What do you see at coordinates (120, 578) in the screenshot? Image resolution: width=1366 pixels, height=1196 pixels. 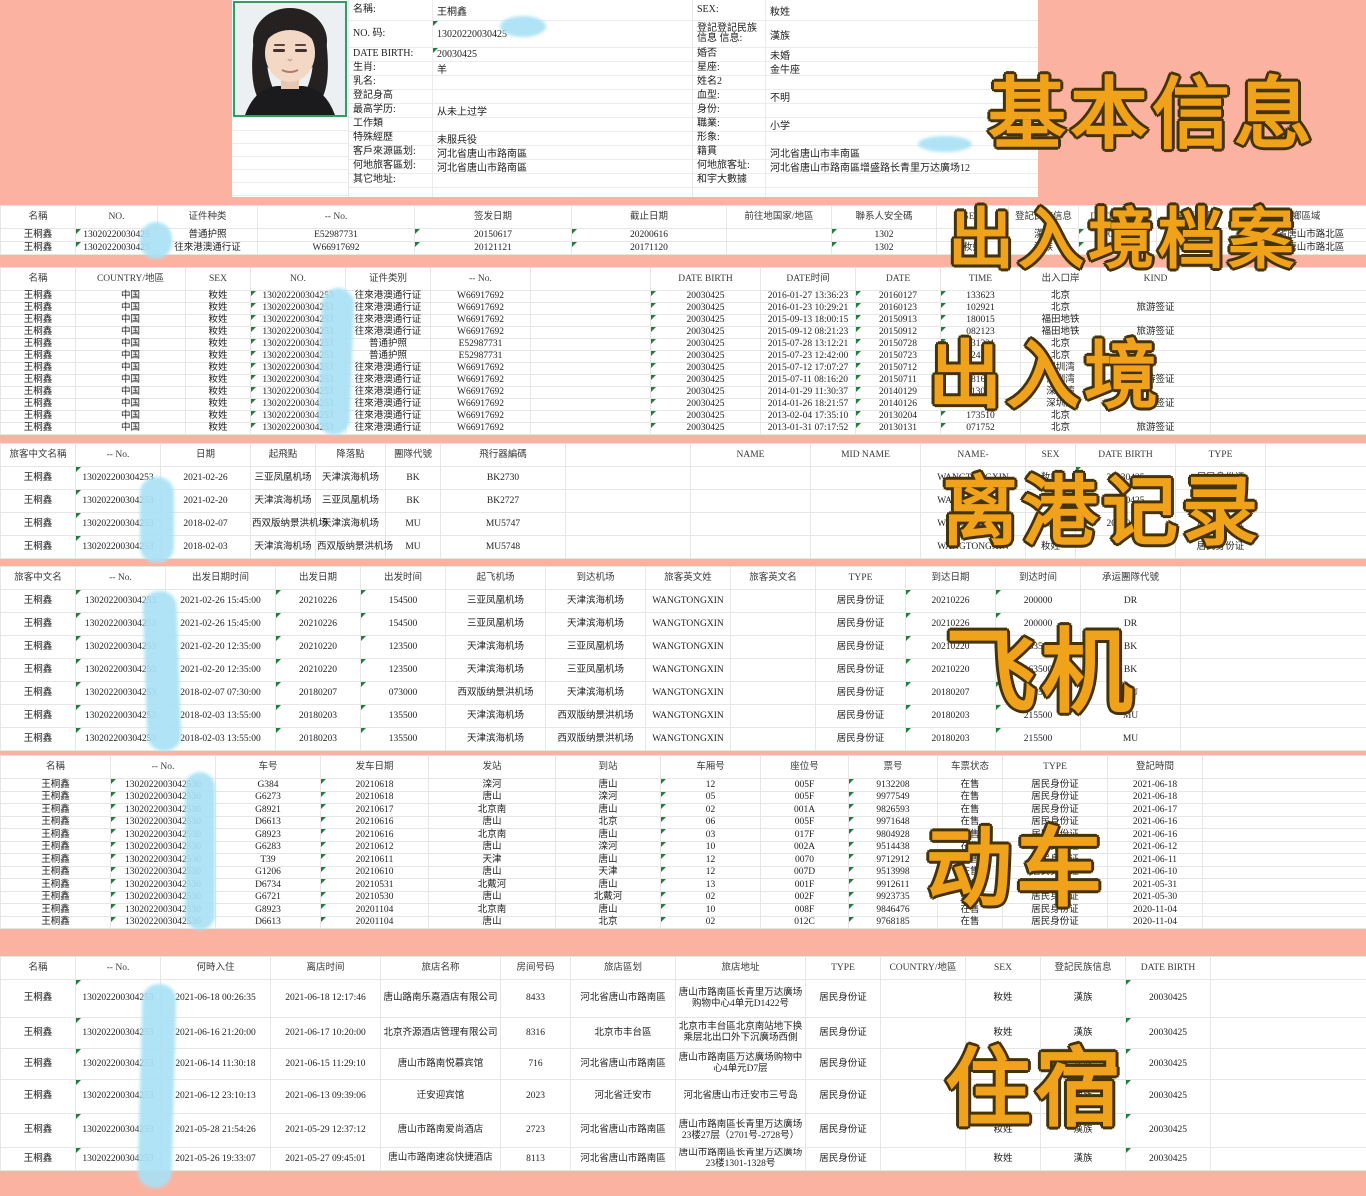 I see `column-header: -- No.` at bounding box center [120, 578].